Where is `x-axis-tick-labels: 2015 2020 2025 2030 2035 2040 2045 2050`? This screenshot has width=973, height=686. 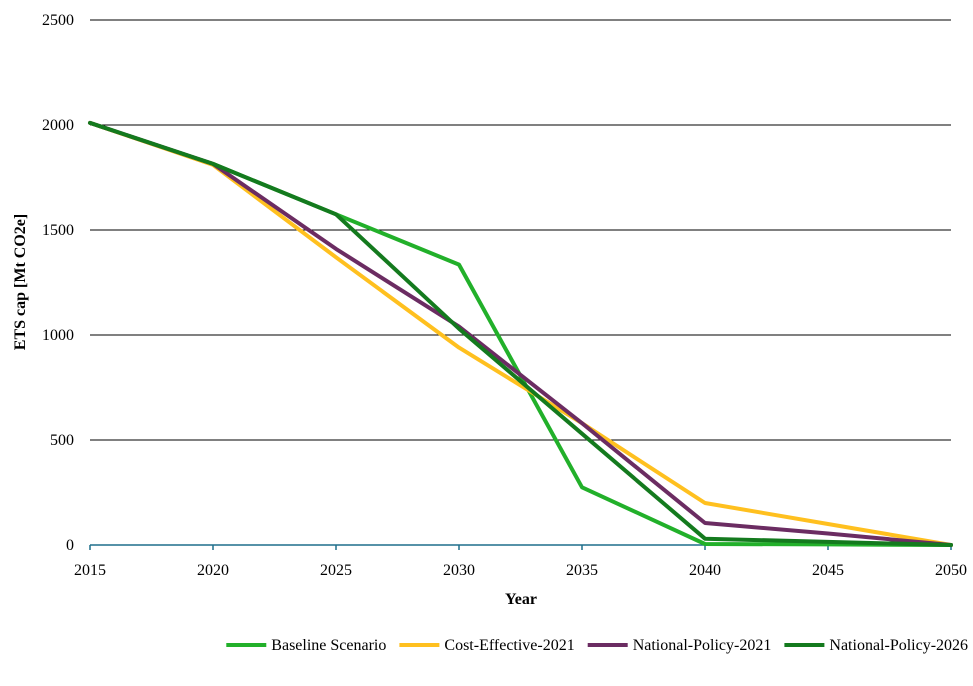 x-axis-tick-labels: 2015 2020 2025 2030 2035 2040 2045 2050 is located at coordinates (520, 562).